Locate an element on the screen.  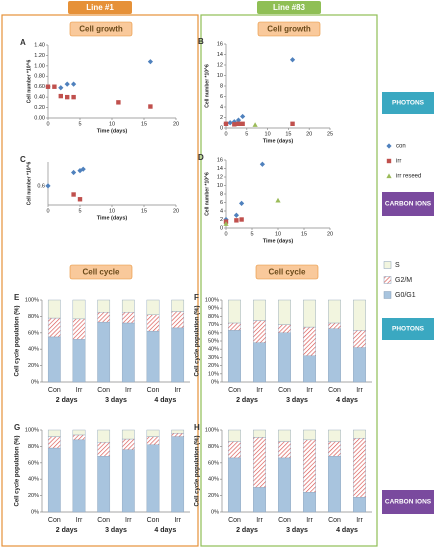
y-tick-label: 40% is located at coordinates (33, 350).